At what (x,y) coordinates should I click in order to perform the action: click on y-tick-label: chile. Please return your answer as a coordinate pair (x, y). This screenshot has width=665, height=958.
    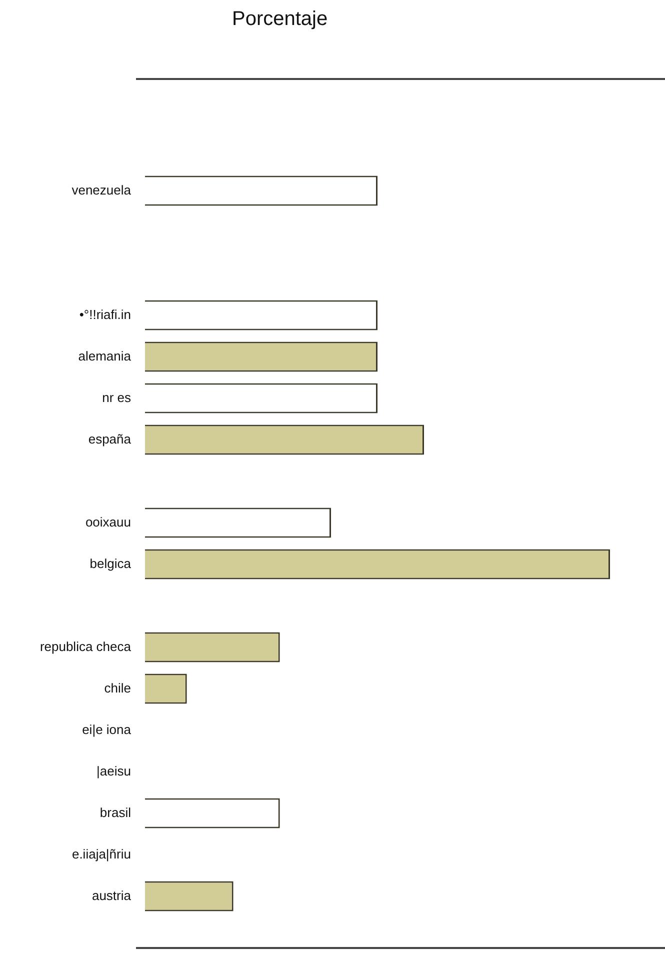
    Looking at the image, I should click on (117, 688).